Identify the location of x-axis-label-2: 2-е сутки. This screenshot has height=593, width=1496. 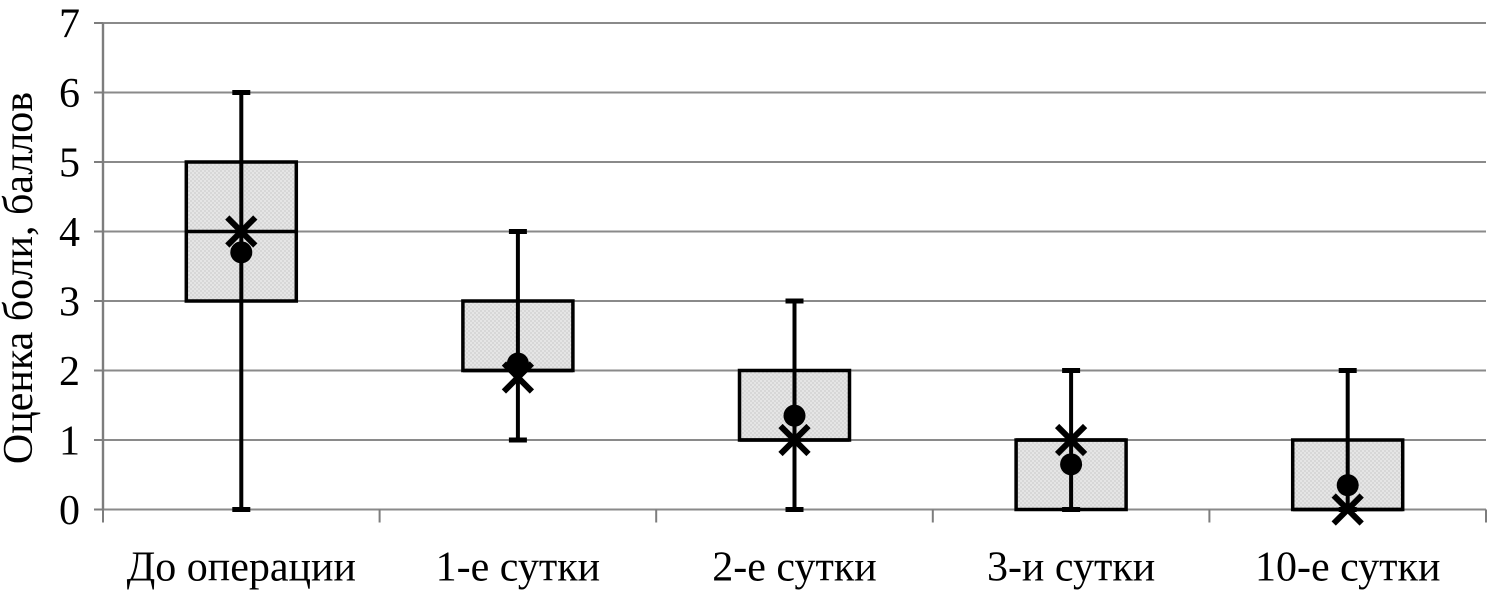
(794, 568).